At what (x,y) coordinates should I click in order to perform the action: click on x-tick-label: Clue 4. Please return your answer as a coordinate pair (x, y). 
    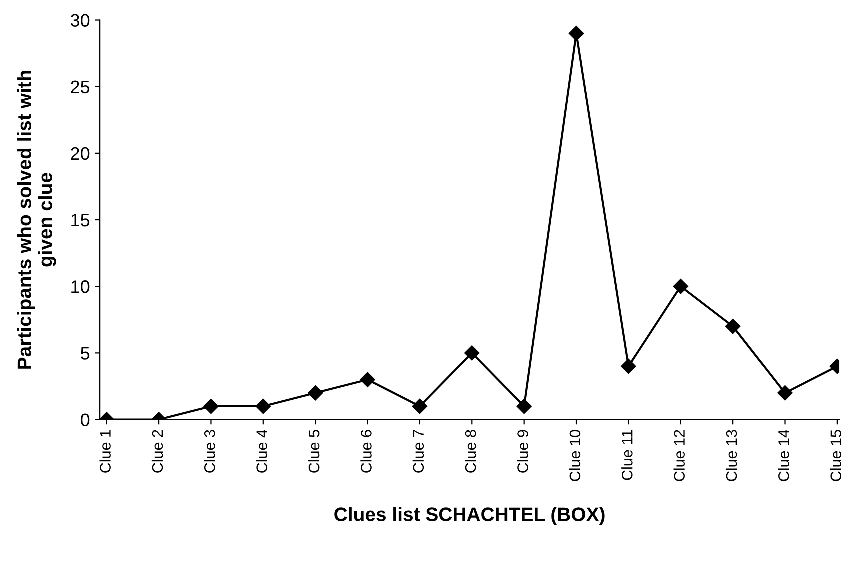
    Looking at the image, I should click on (262, 451).